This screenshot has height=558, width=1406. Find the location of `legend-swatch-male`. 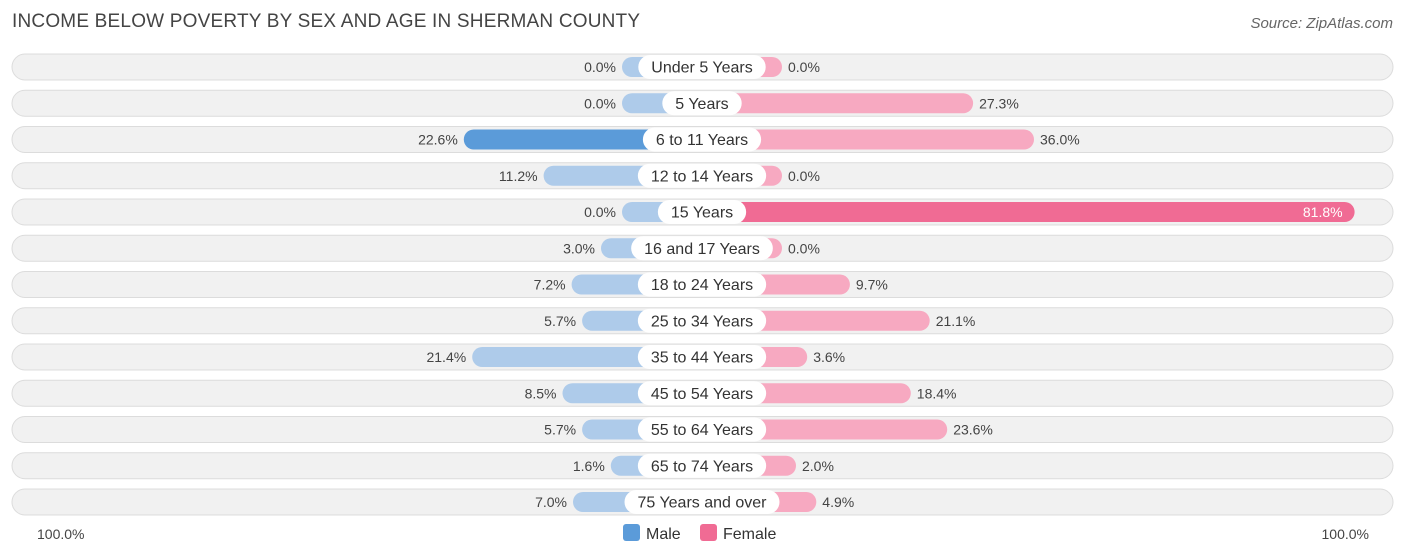

legend-swatch-male is located at coordinates (631, 532).